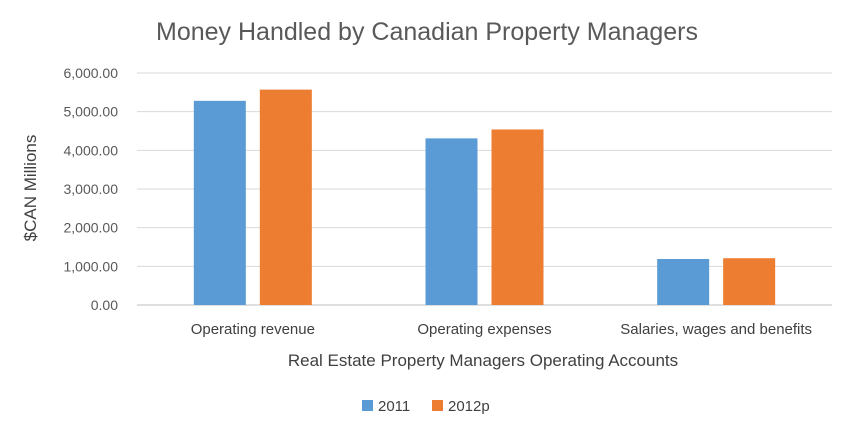  Describe the element at coordinates (367, 405) in the screenshot. I see `legend-swatch-2011` at that location.